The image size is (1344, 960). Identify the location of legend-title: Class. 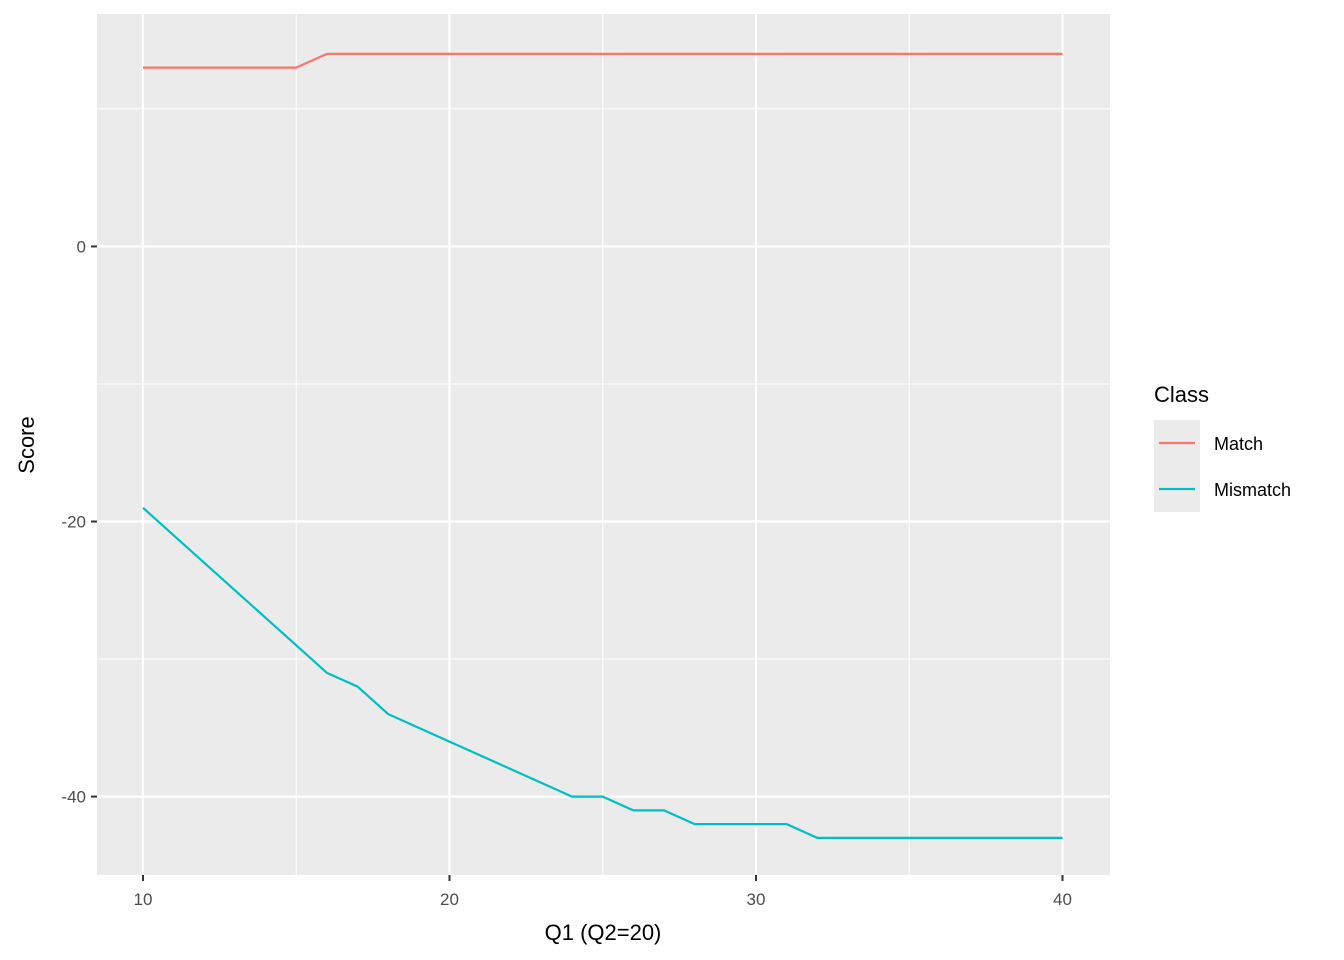
(1181, 394).